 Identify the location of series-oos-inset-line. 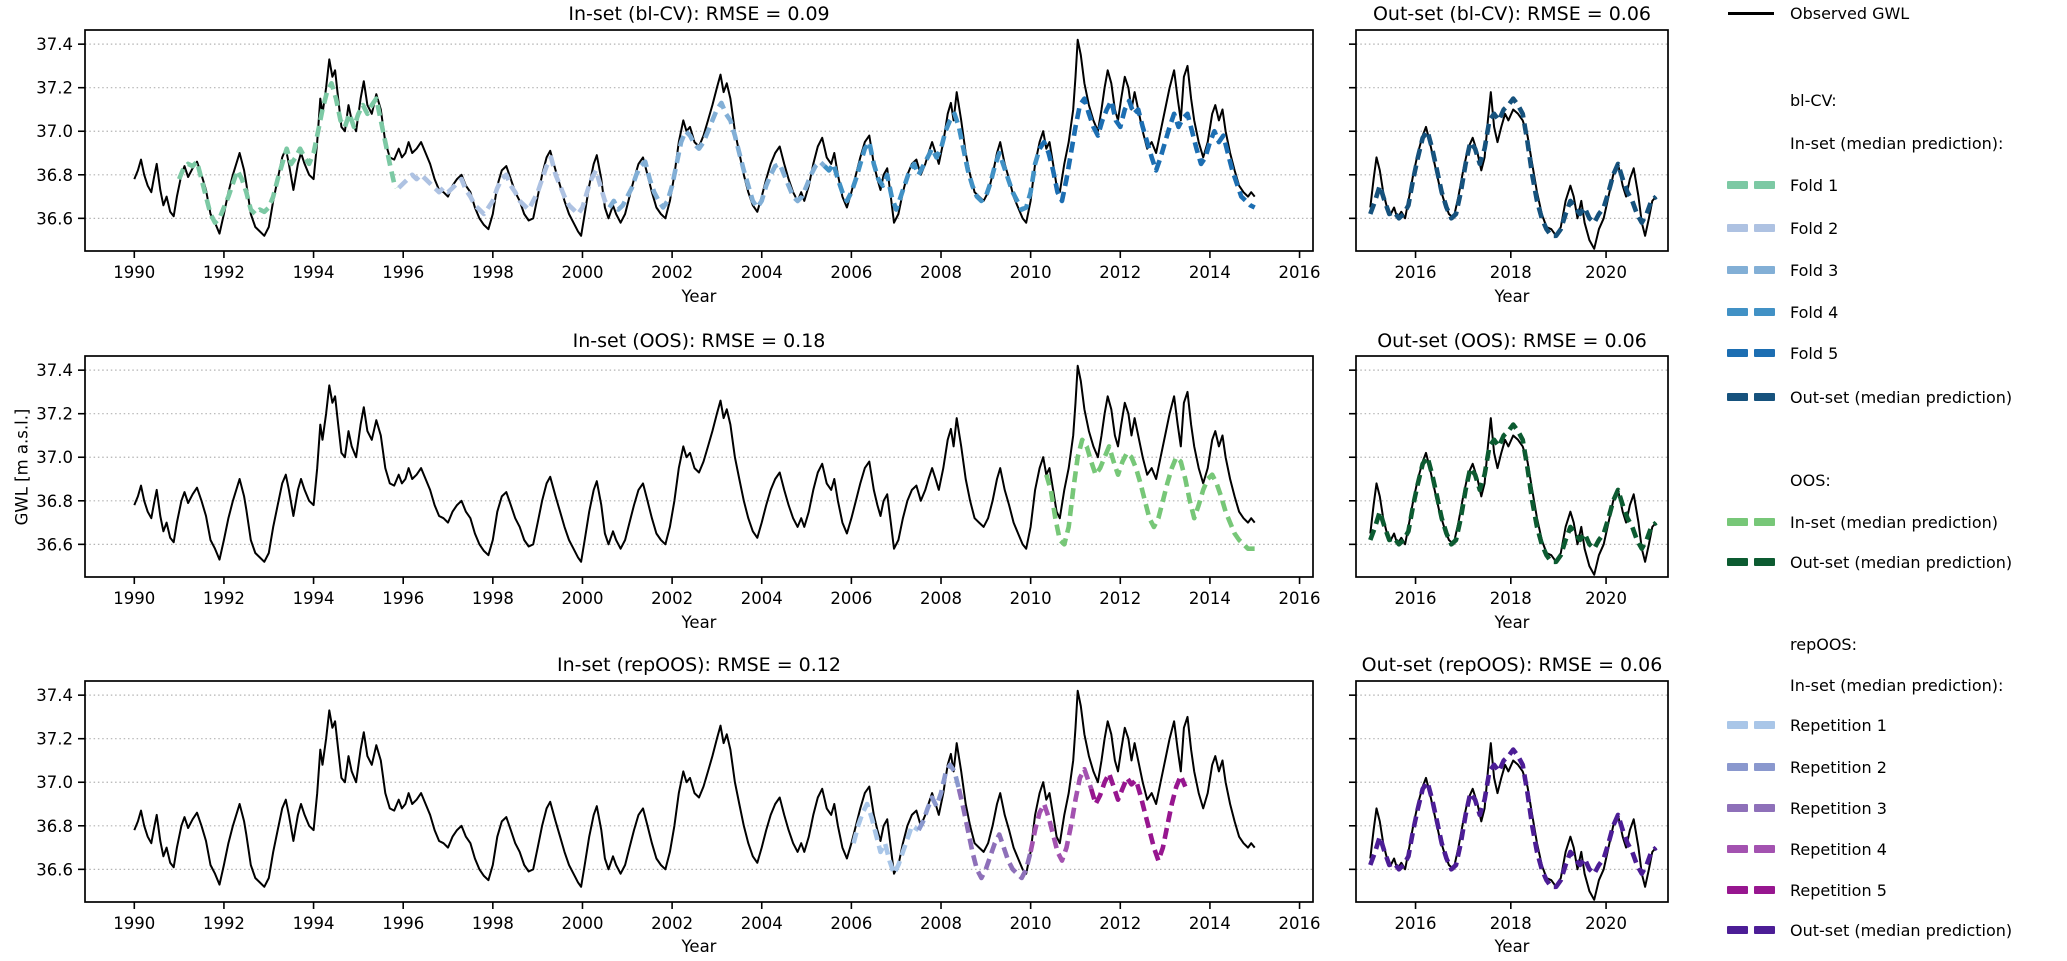
(1149, 494).